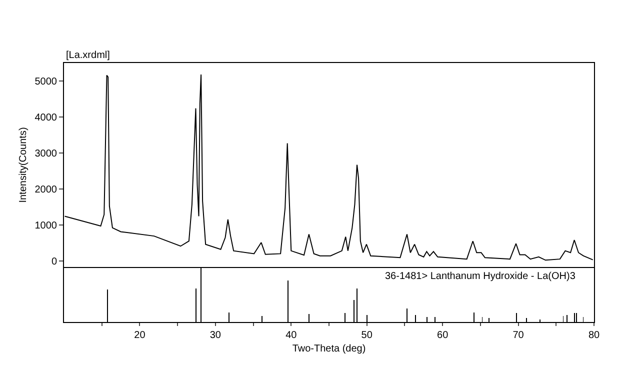 The width and height of the screenshot is (627, 382). I want to click on y-tick-label: 5000, so click(46, 82).